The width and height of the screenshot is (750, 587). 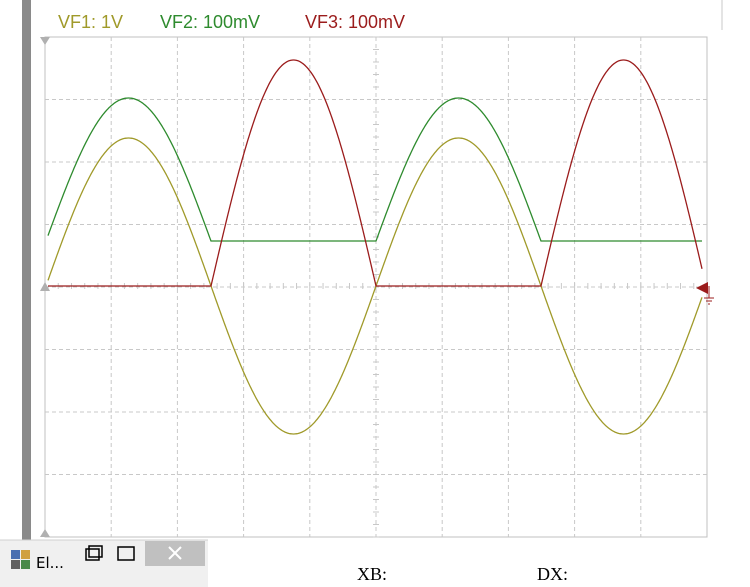 I want to click on legend-entry: VF1: 1V, so click(x=90, y=22).